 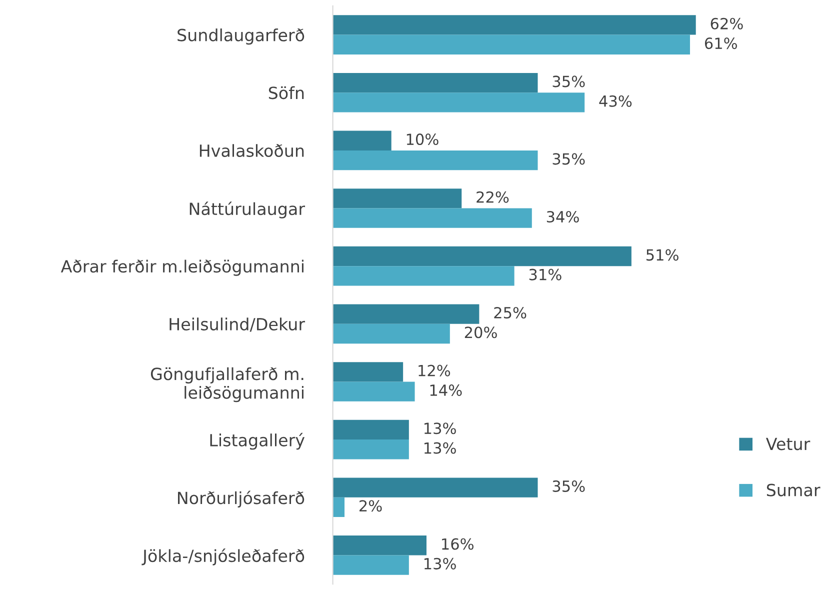 I want to click on data-label: 16%, so click(x=458, y=544).